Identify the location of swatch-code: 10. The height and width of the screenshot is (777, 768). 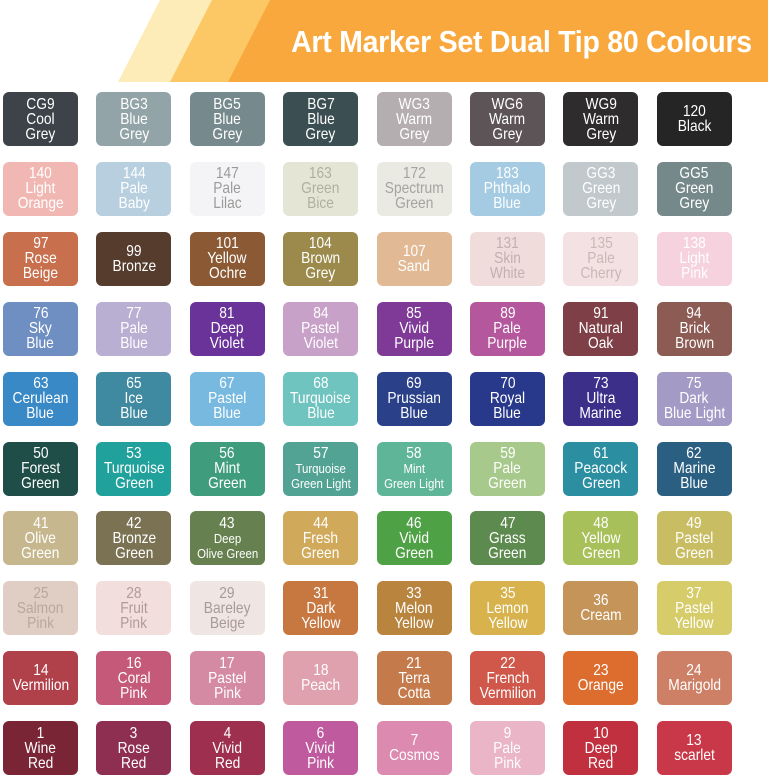
(601, 733).